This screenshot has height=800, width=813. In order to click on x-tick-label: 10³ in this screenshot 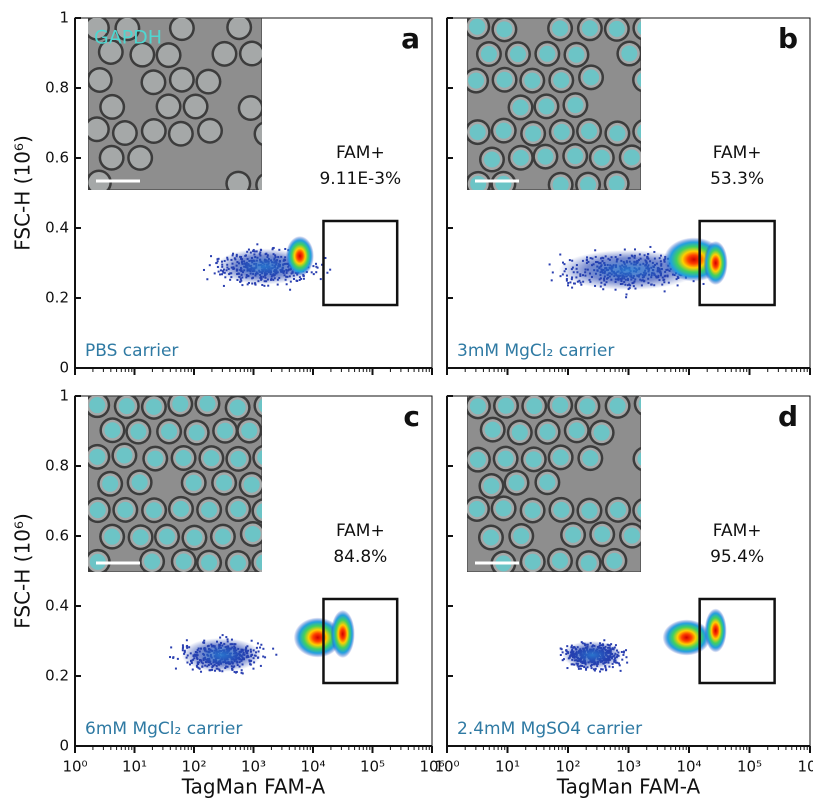, I will do `click(628, 767)`.